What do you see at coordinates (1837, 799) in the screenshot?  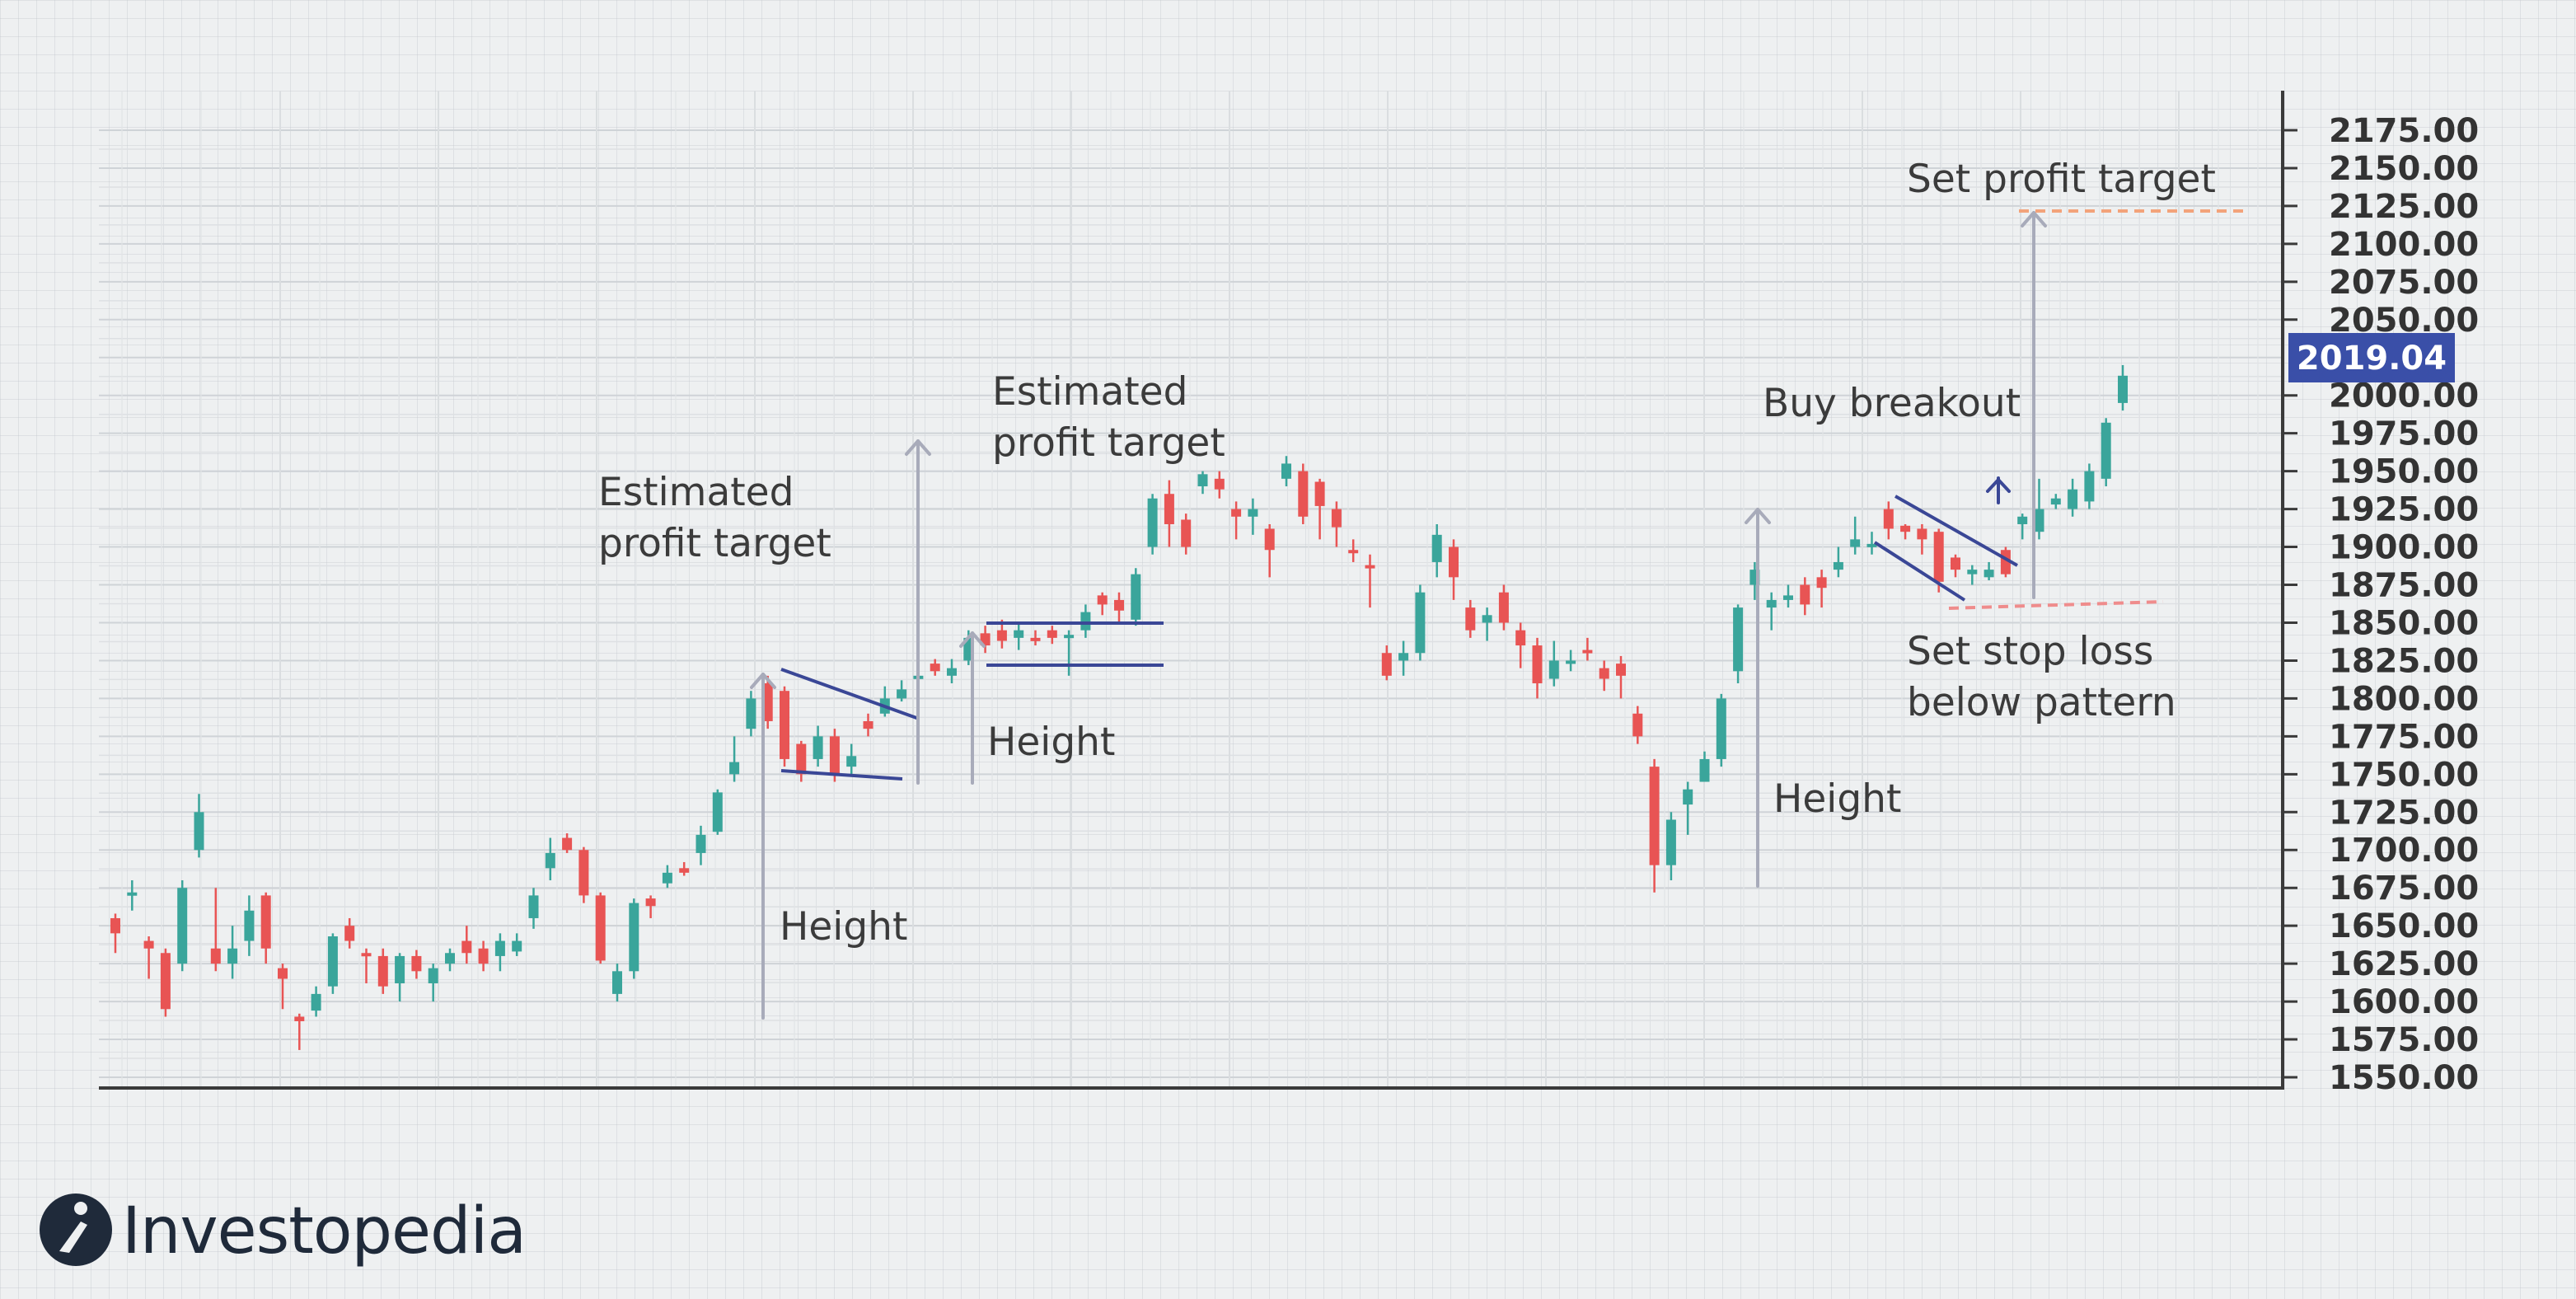 I see `flag-height-label: Height` at bounding box center [1837, 799].